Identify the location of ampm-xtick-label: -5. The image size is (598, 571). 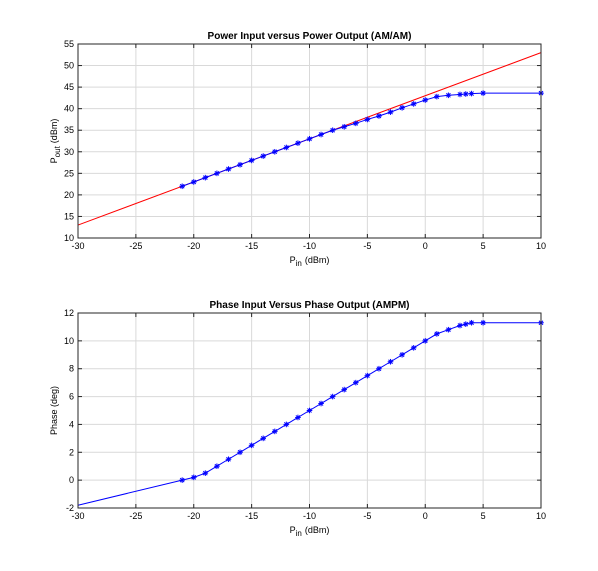
(367, 516).